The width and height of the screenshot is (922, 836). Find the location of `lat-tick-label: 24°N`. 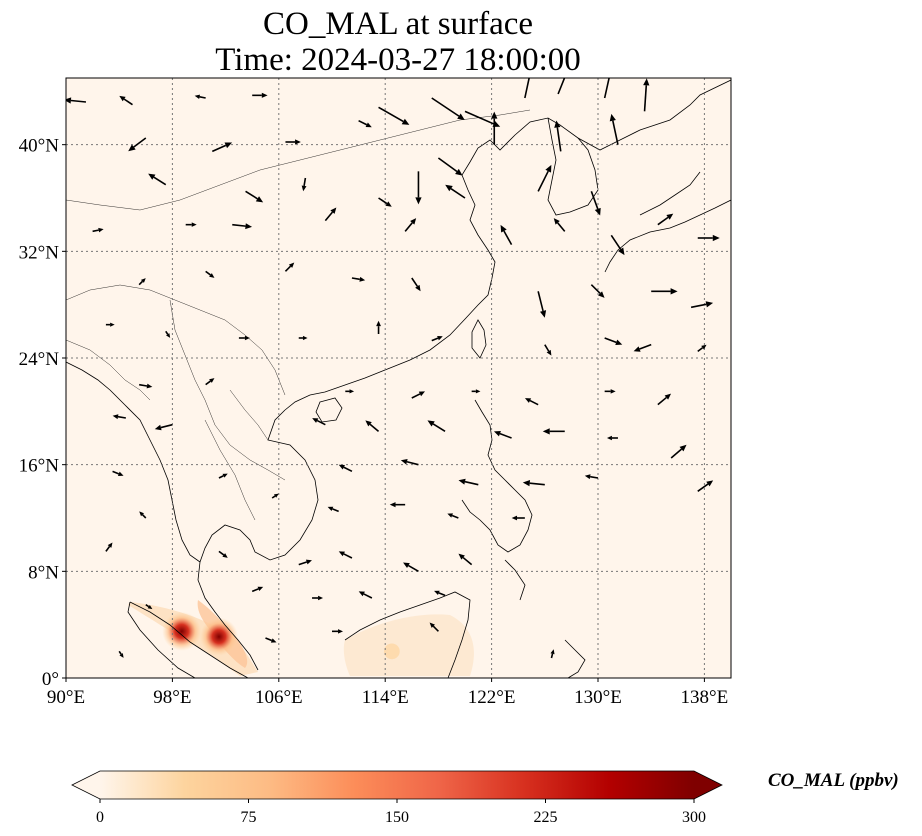

lat-tick-label: 24°N is located at coordinates (39, 359).